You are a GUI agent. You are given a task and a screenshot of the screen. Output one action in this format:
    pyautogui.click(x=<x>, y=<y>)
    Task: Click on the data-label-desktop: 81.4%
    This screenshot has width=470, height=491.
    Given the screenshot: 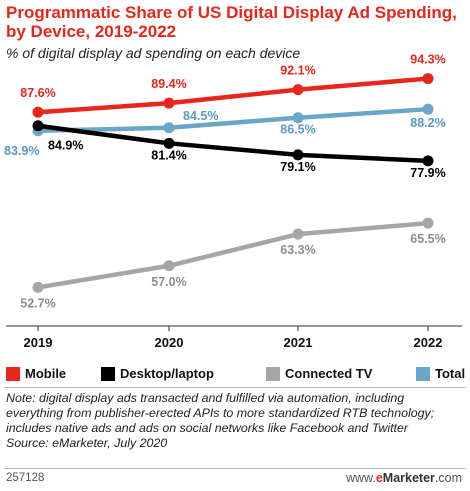 What is the action you would take?
    pyautogui.click(x=168, y=155)
    